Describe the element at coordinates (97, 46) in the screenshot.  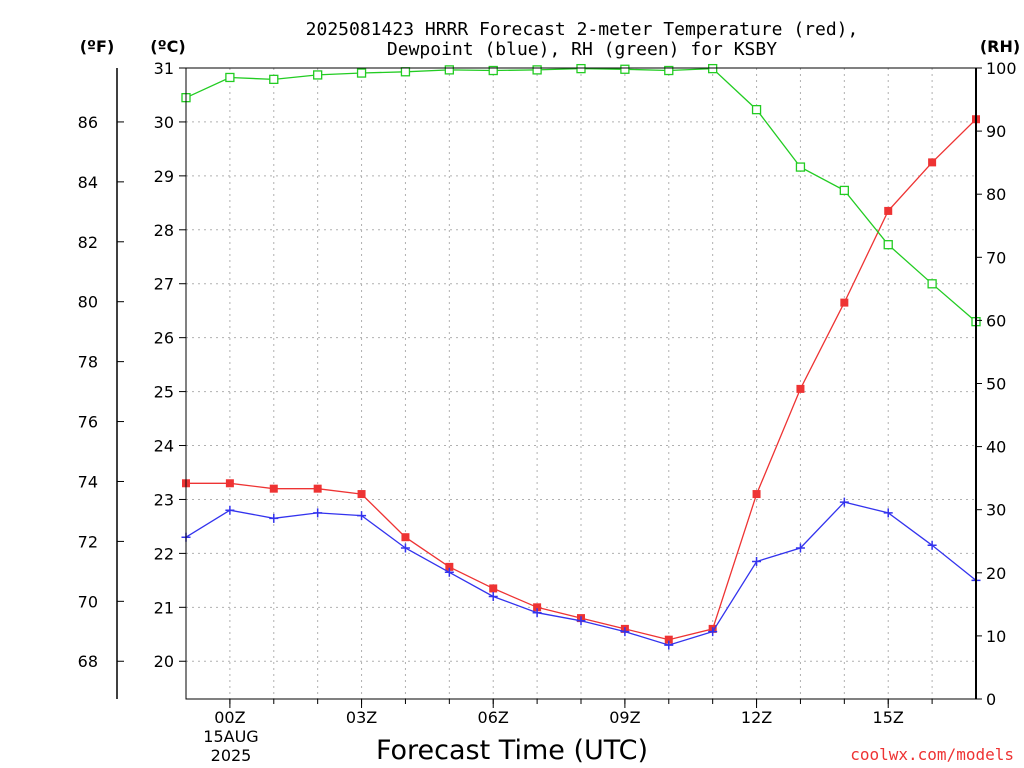
I see `fahrenheit-unit-label: (ºF)` at that location.